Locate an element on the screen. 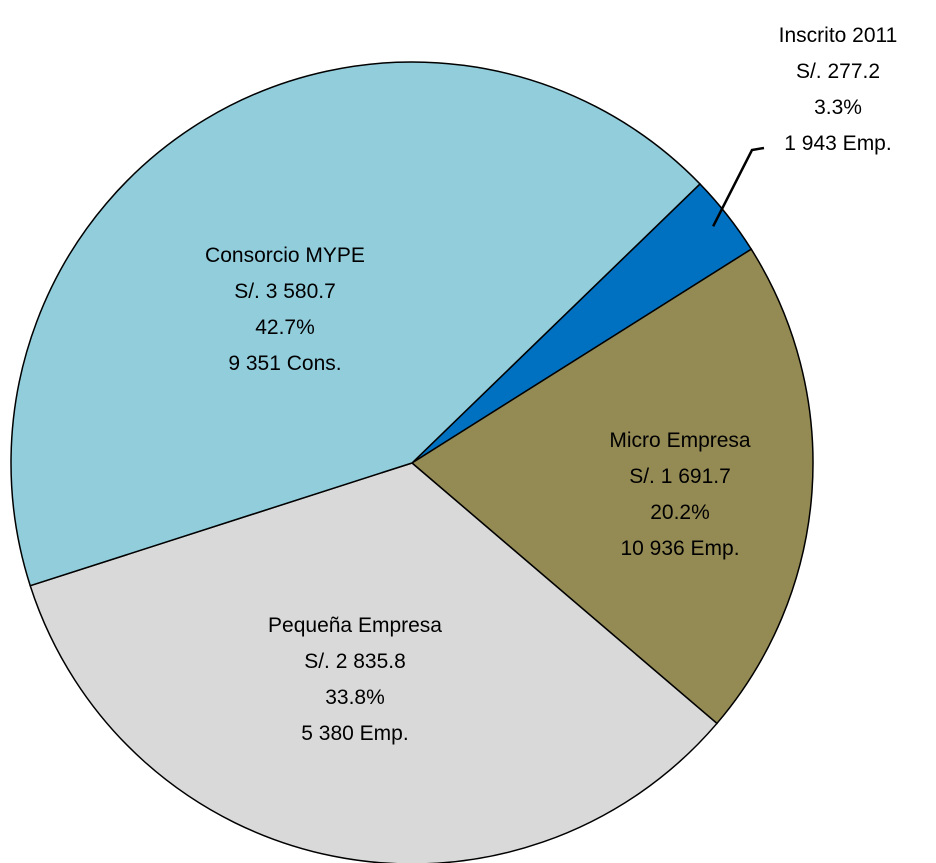 This screenshot has height=863, width=936. label-line: 3.3% is located at coordinates (838, 107).